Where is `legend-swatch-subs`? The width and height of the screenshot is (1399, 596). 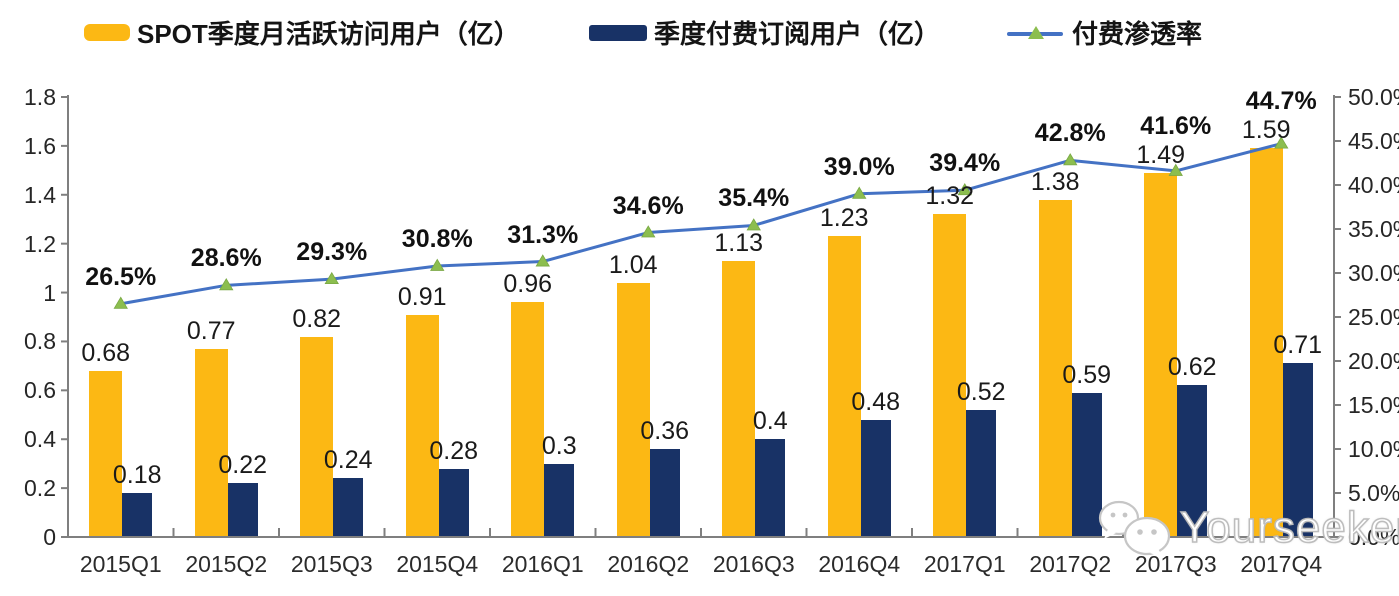
legend-swatch-subs is located at coordinates (618, 32).